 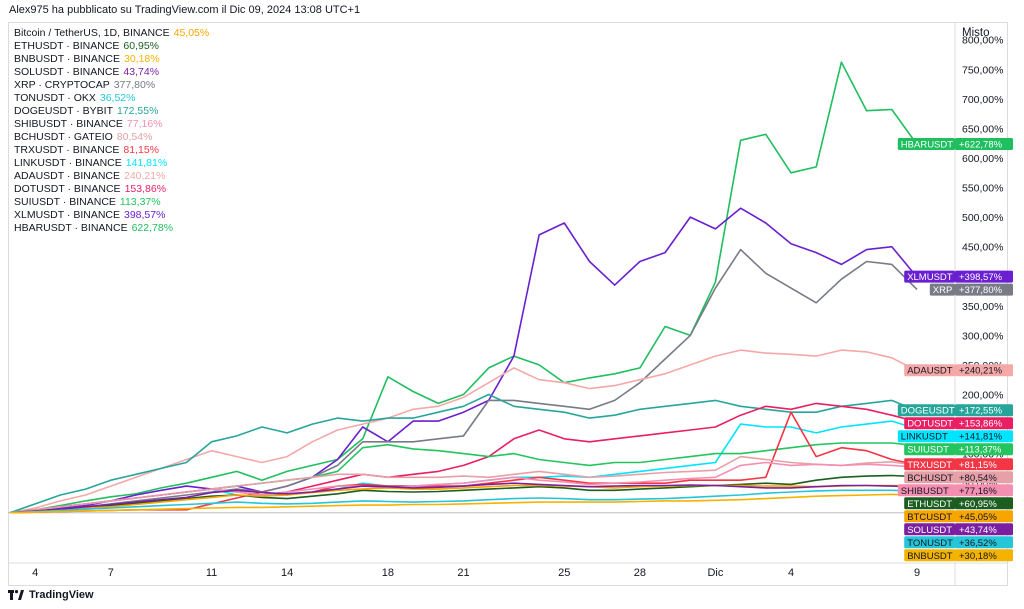 I want to click on series-value-label: +377,80%, so click(x=981, y=290).